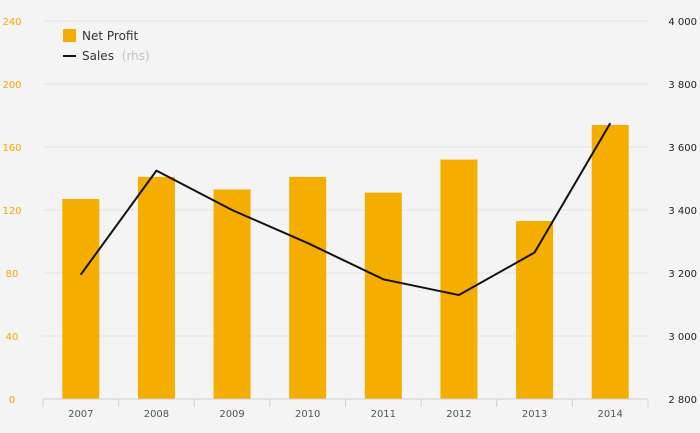 The image size is (700, 433). What do you see at coordinates (156, 287) in the screenshot?
I see `bar-net-profit-2008` at bounding box center [156, 287].